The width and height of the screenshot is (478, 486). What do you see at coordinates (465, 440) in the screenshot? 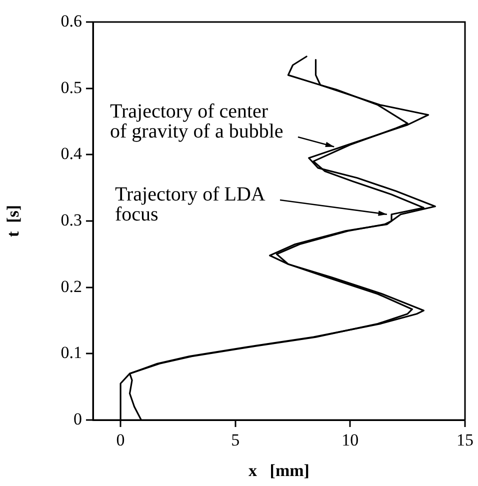
I see `x-tick-label: 15` at bounding box center [465, 440].